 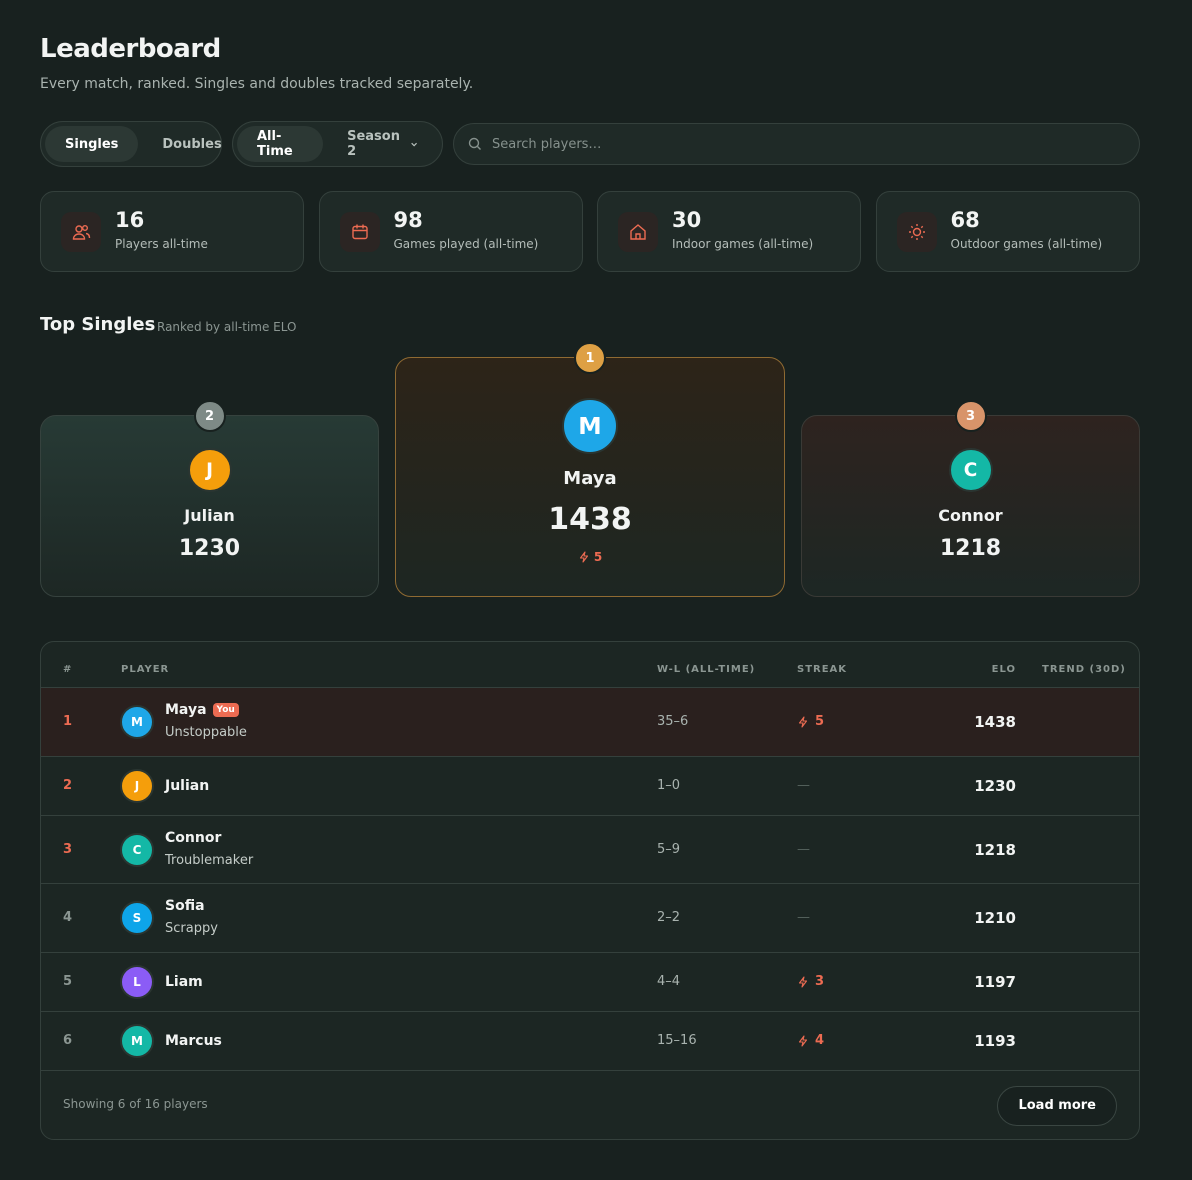 What do you see at coordinates (590, 785) in the screenshot?
I see `table-row: 2 J Julian 1–0 — 1230` at bounding box center [590, 785].